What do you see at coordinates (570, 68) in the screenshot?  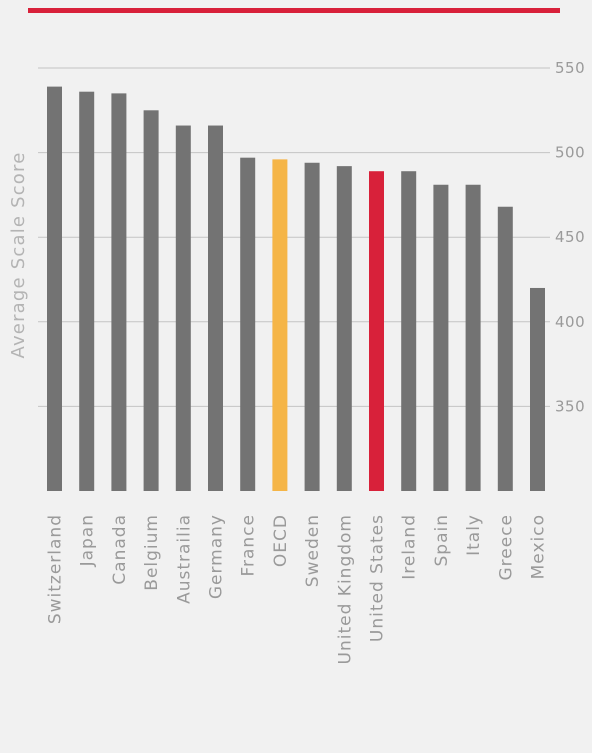 I see `y-tick-label: 550` at bounding box center [570, 68].